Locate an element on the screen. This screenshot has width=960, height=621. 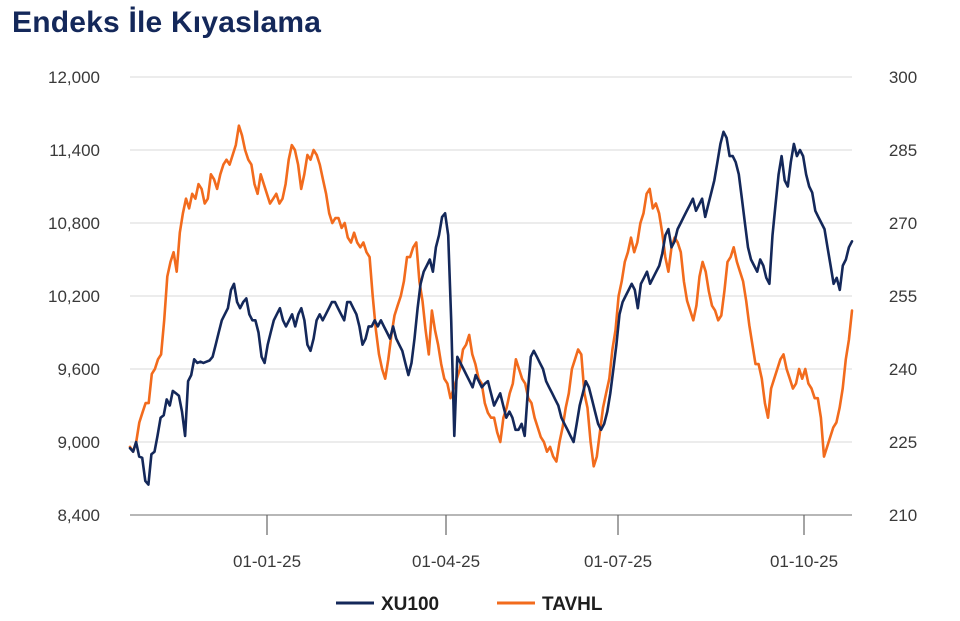
right-tick-label: 270 is located at coordinates (903, 223).